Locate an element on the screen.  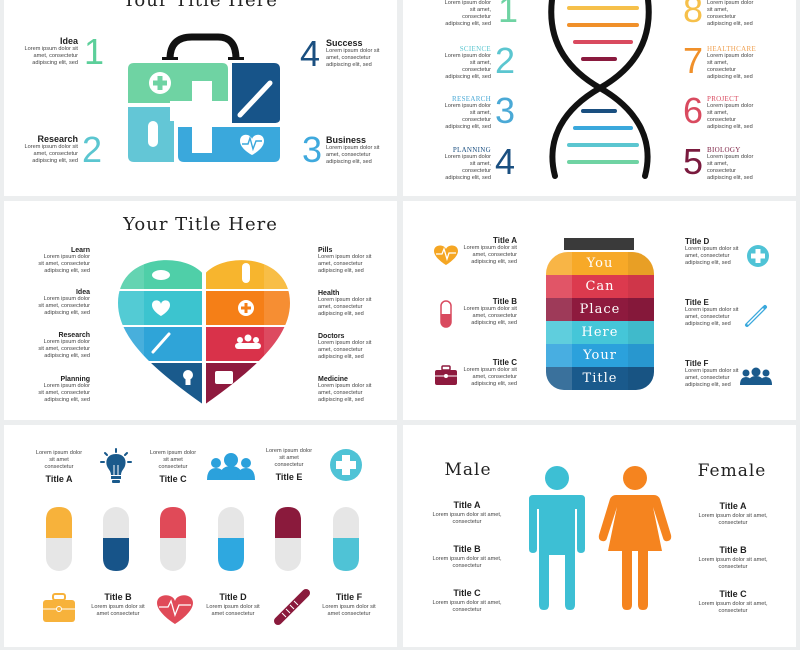
people-icon is located at coordinates (231, 466).